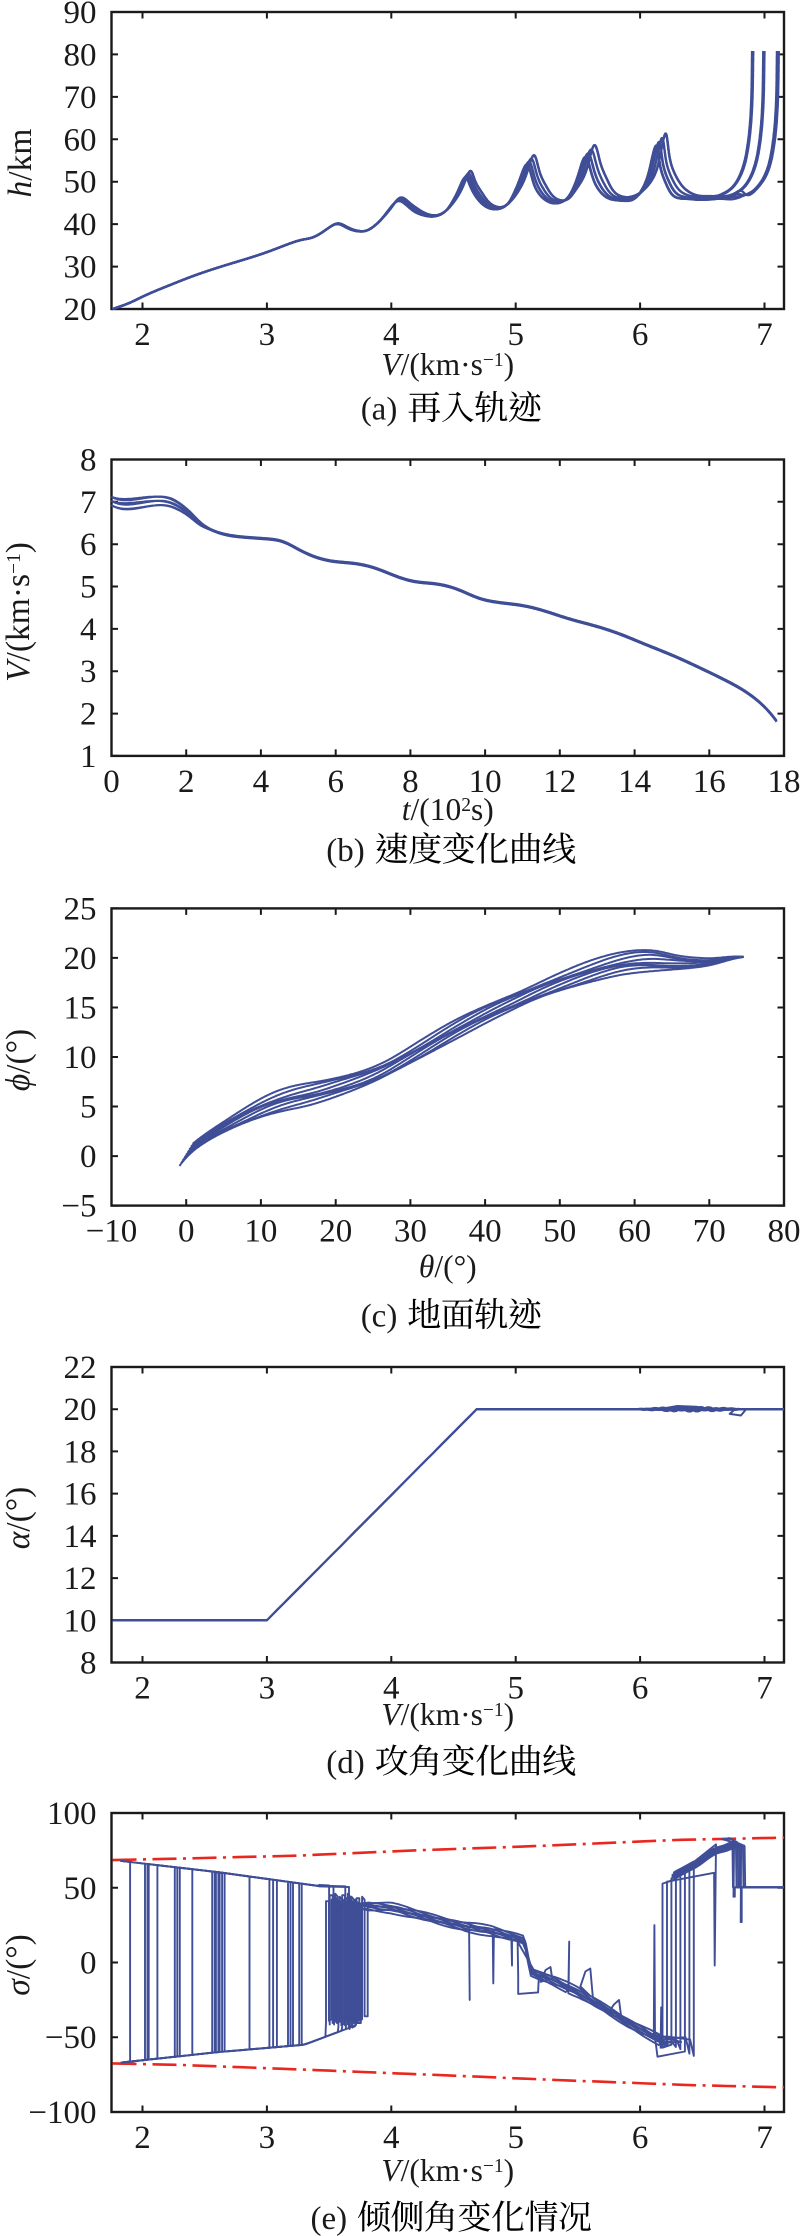 This screenshot has height=2236, width=800. Describe the element at coordinates (345, 851) in the screenshot. I see `svg-text: (b)` at that location.